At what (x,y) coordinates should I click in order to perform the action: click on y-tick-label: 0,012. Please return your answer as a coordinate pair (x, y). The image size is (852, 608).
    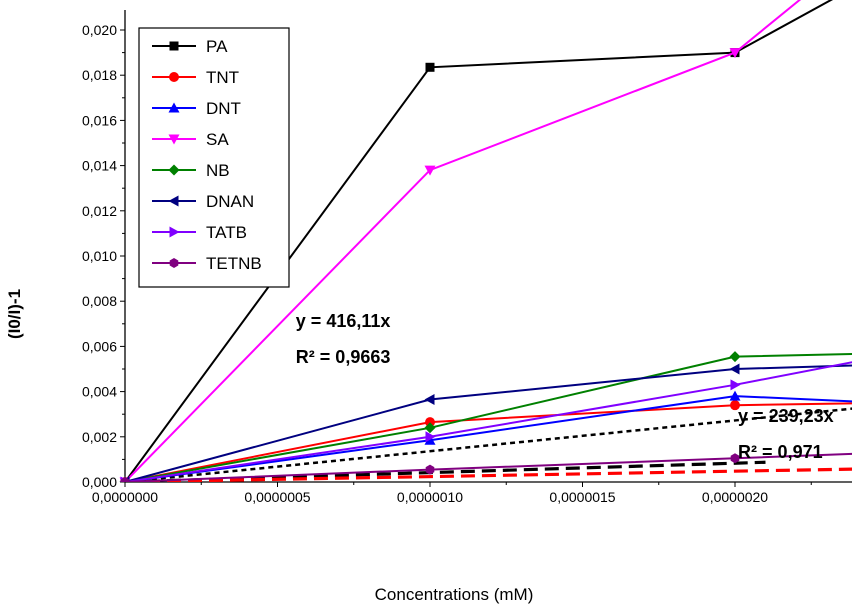
    Looking at the image, I should click on (99, 211).